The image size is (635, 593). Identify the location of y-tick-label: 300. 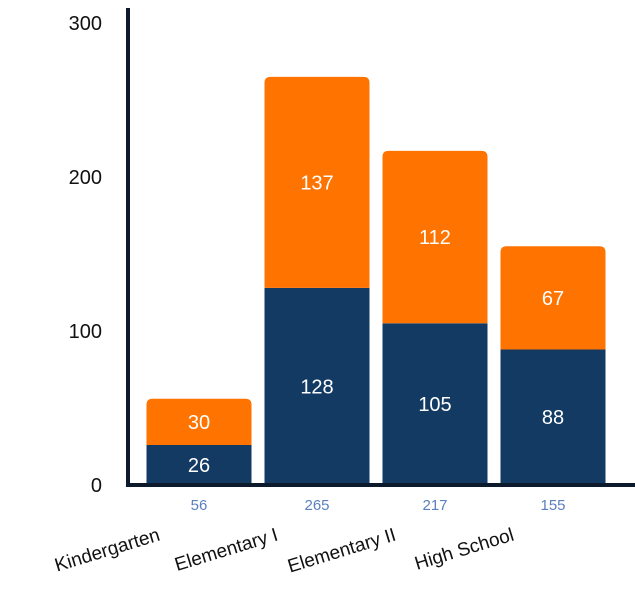
(85, 24).